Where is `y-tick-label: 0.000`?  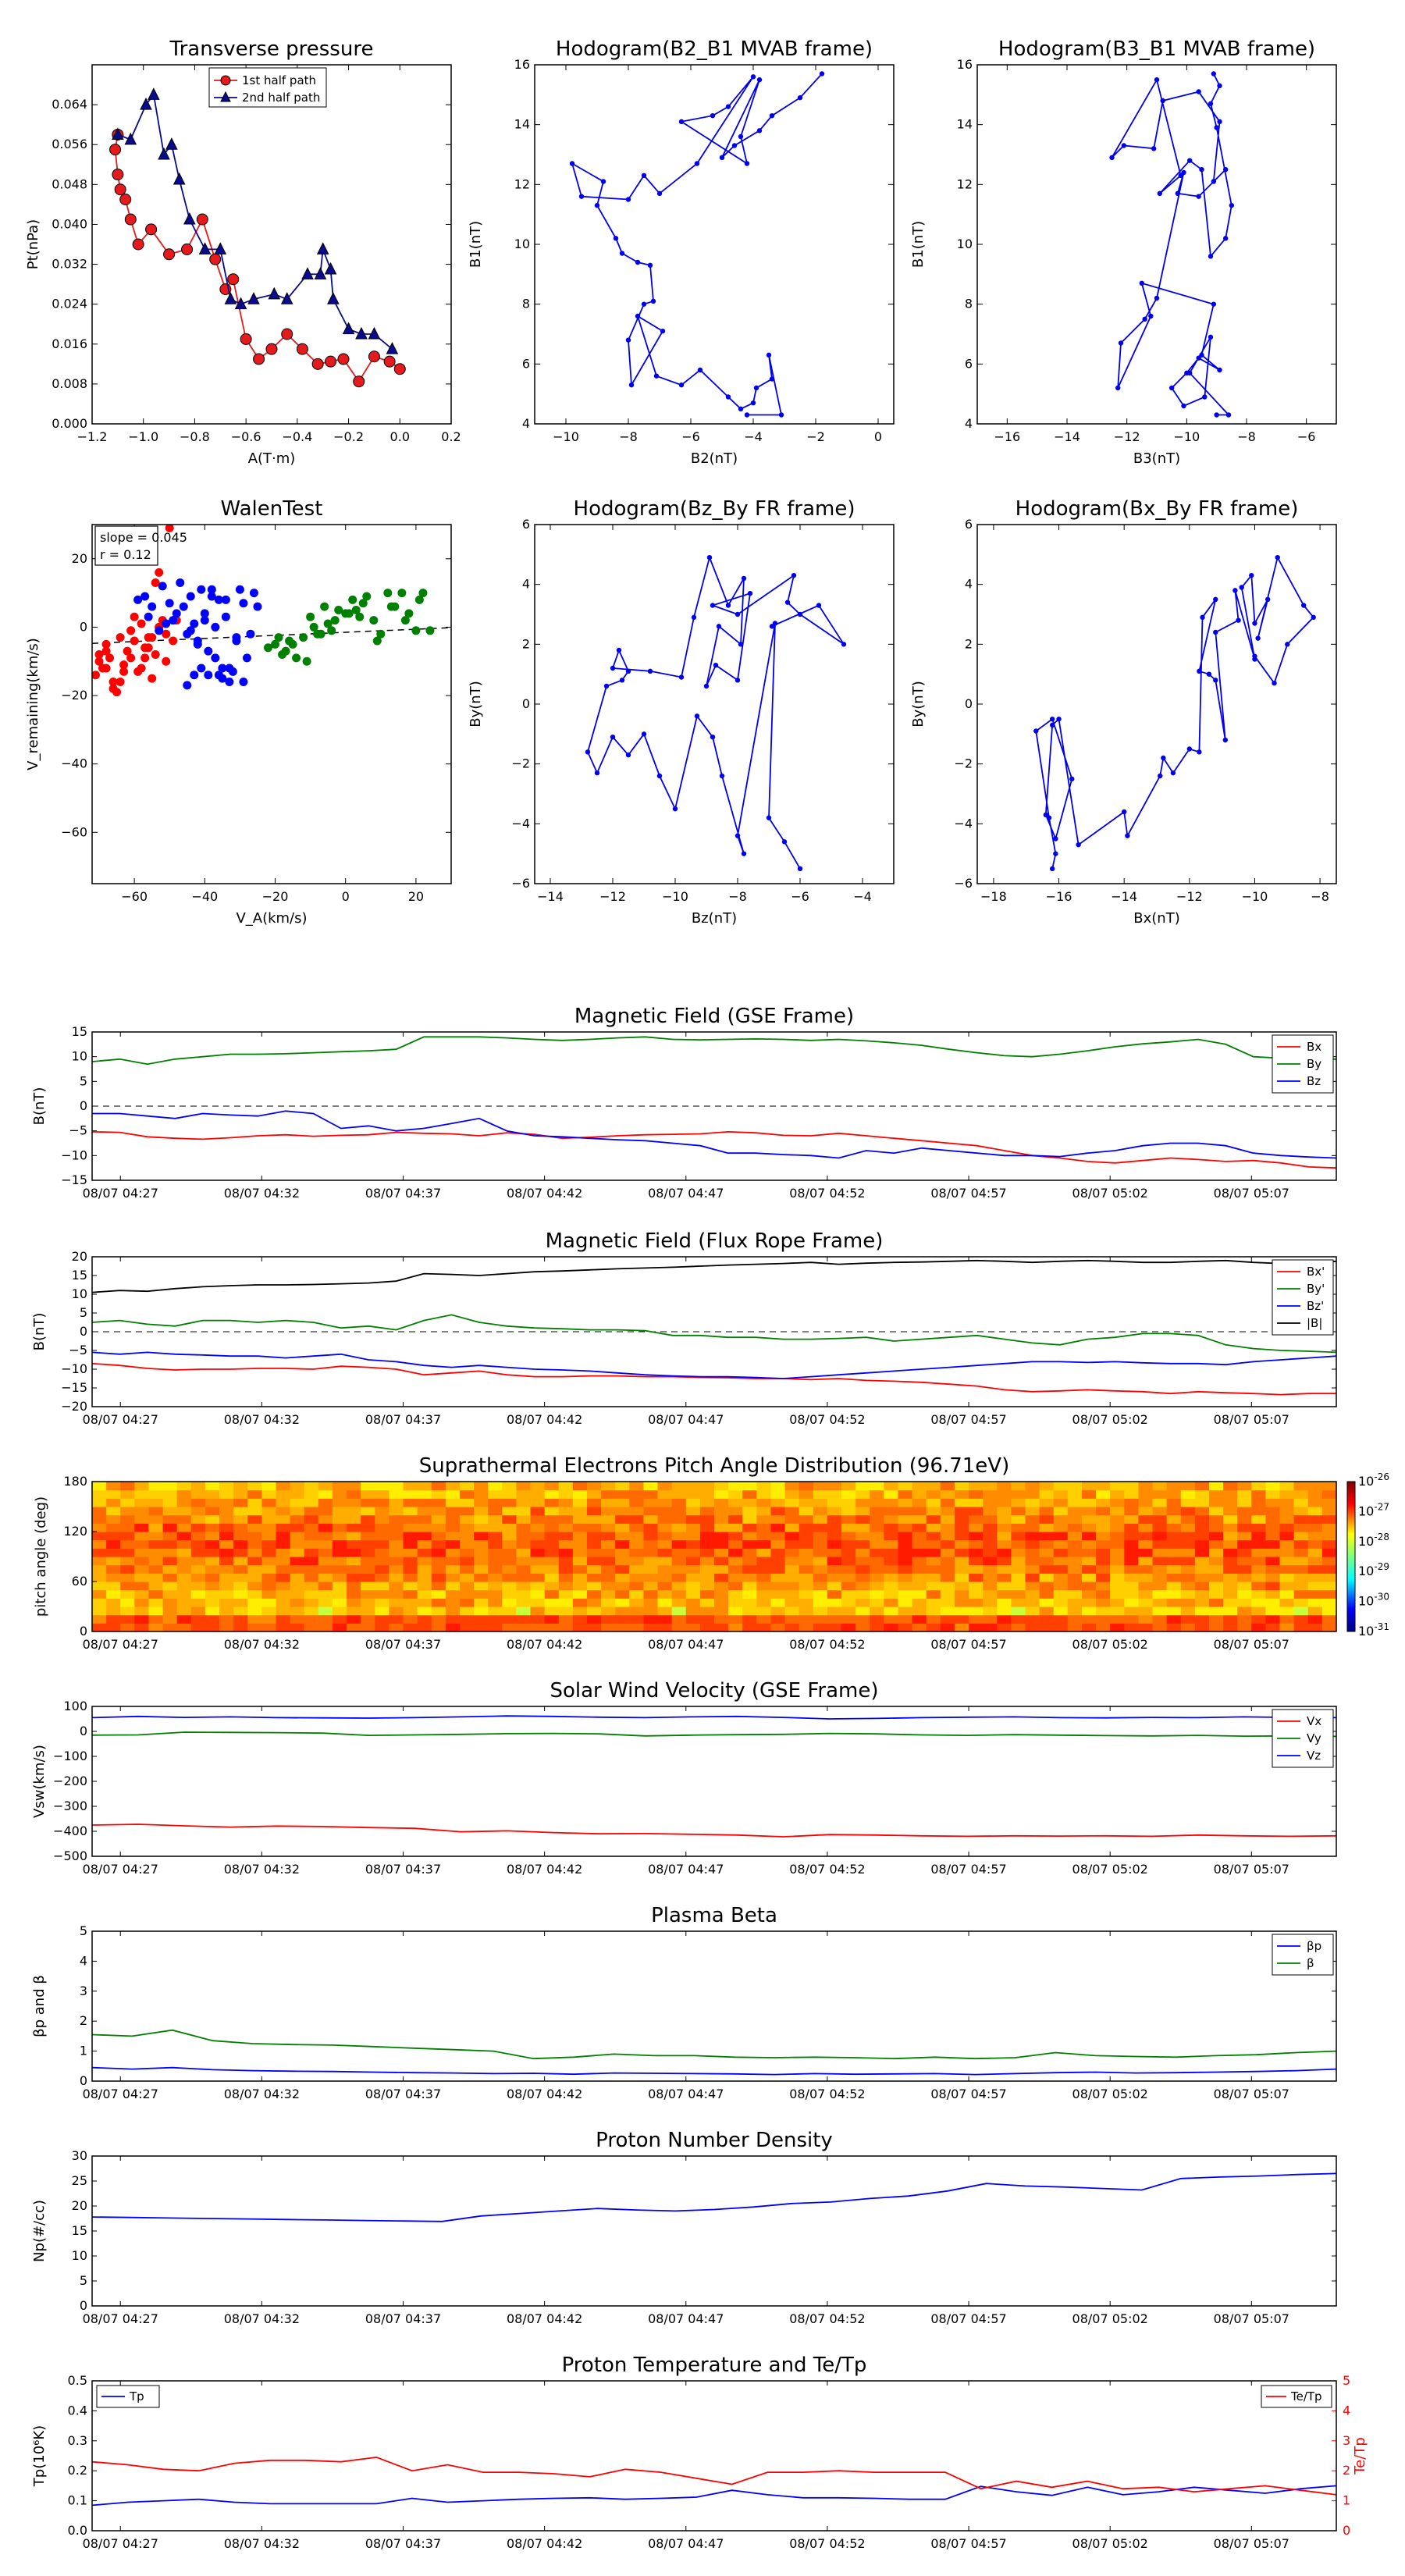
y-tick-label: 0.000 is located at coordinates (69, 424).